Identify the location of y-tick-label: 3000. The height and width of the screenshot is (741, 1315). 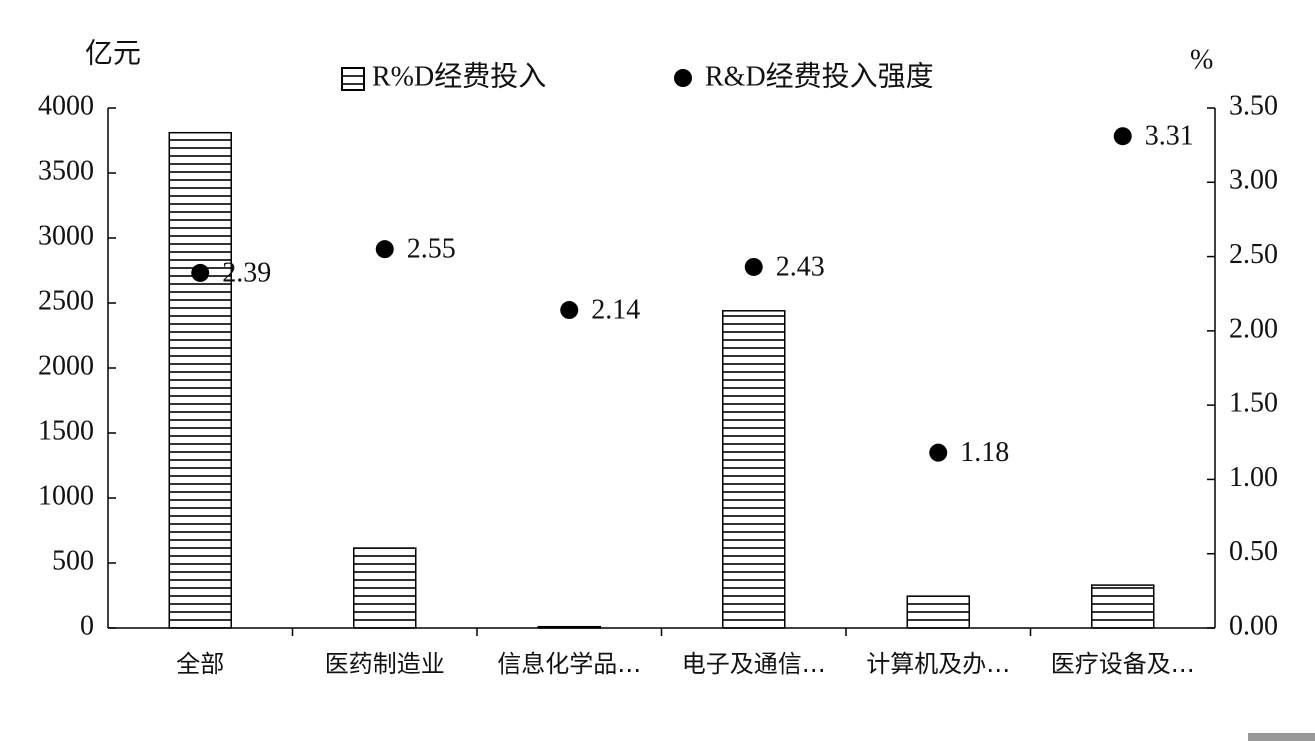
(66, 235).